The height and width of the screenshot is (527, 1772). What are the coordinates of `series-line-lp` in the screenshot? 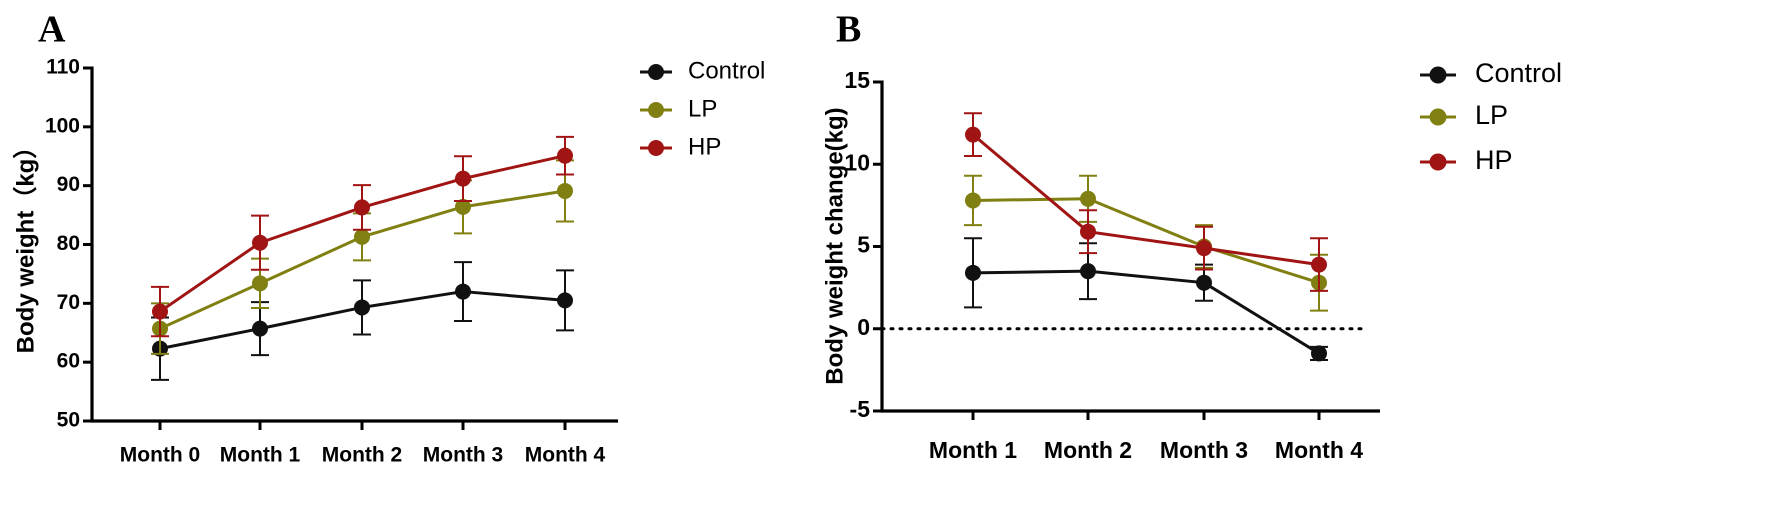 It's located at (1146, 241).